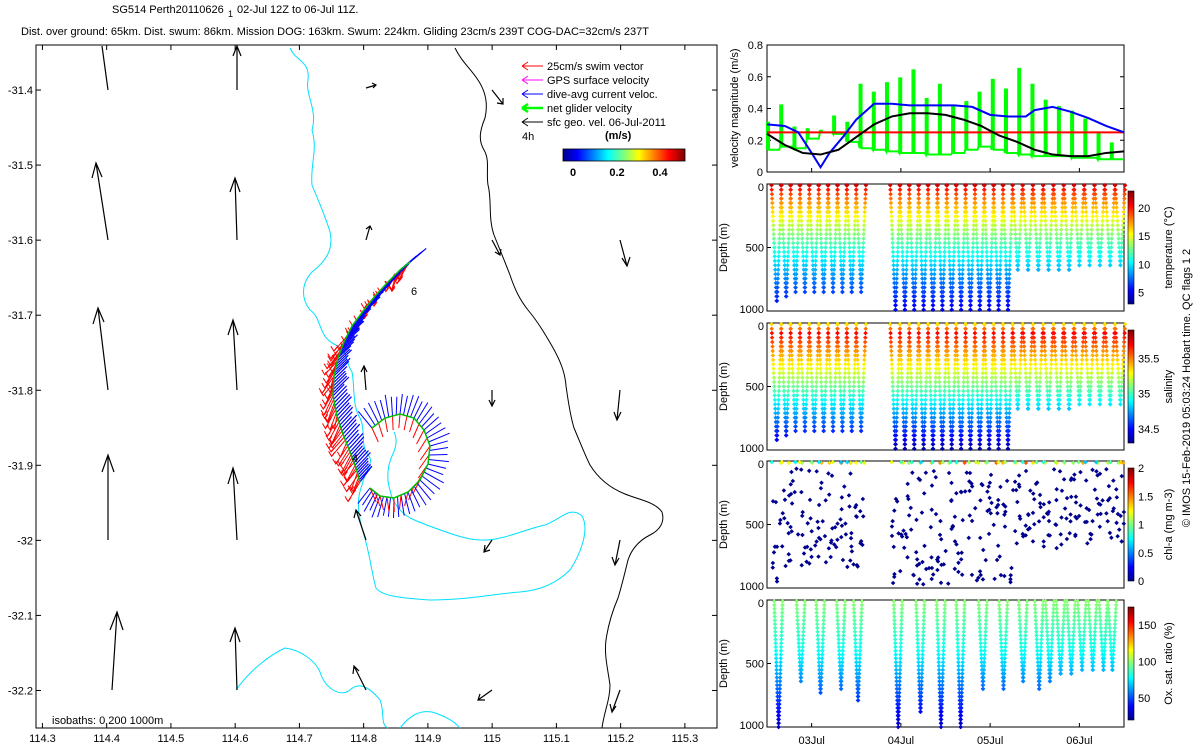  Describe the element at coordinates (755, 46) in the screenshot. I see `velocity-y-tick-label: 0.8` at that location.